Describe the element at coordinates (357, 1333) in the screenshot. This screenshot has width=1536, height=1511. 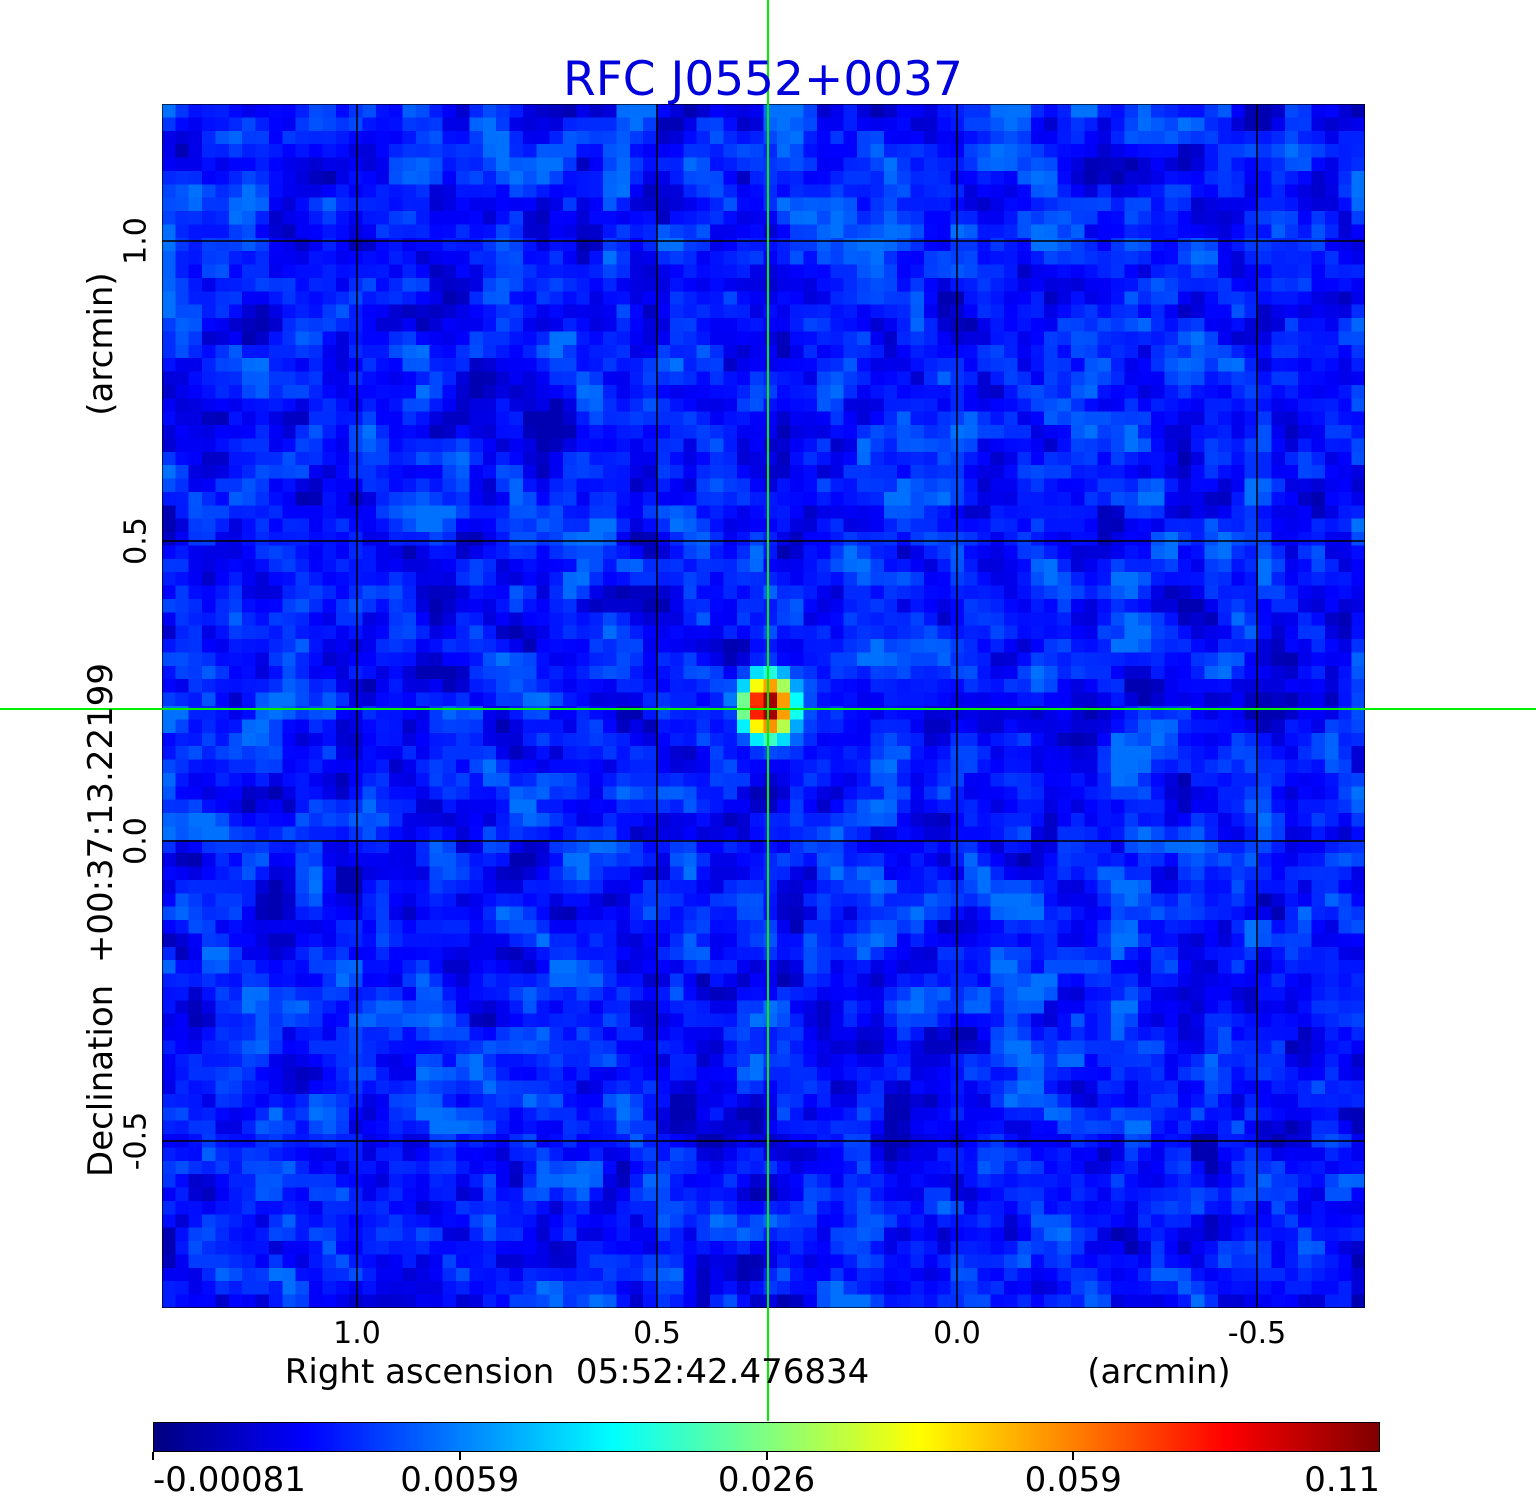
I see `x-axis-tick-label: 1.0` at that location.